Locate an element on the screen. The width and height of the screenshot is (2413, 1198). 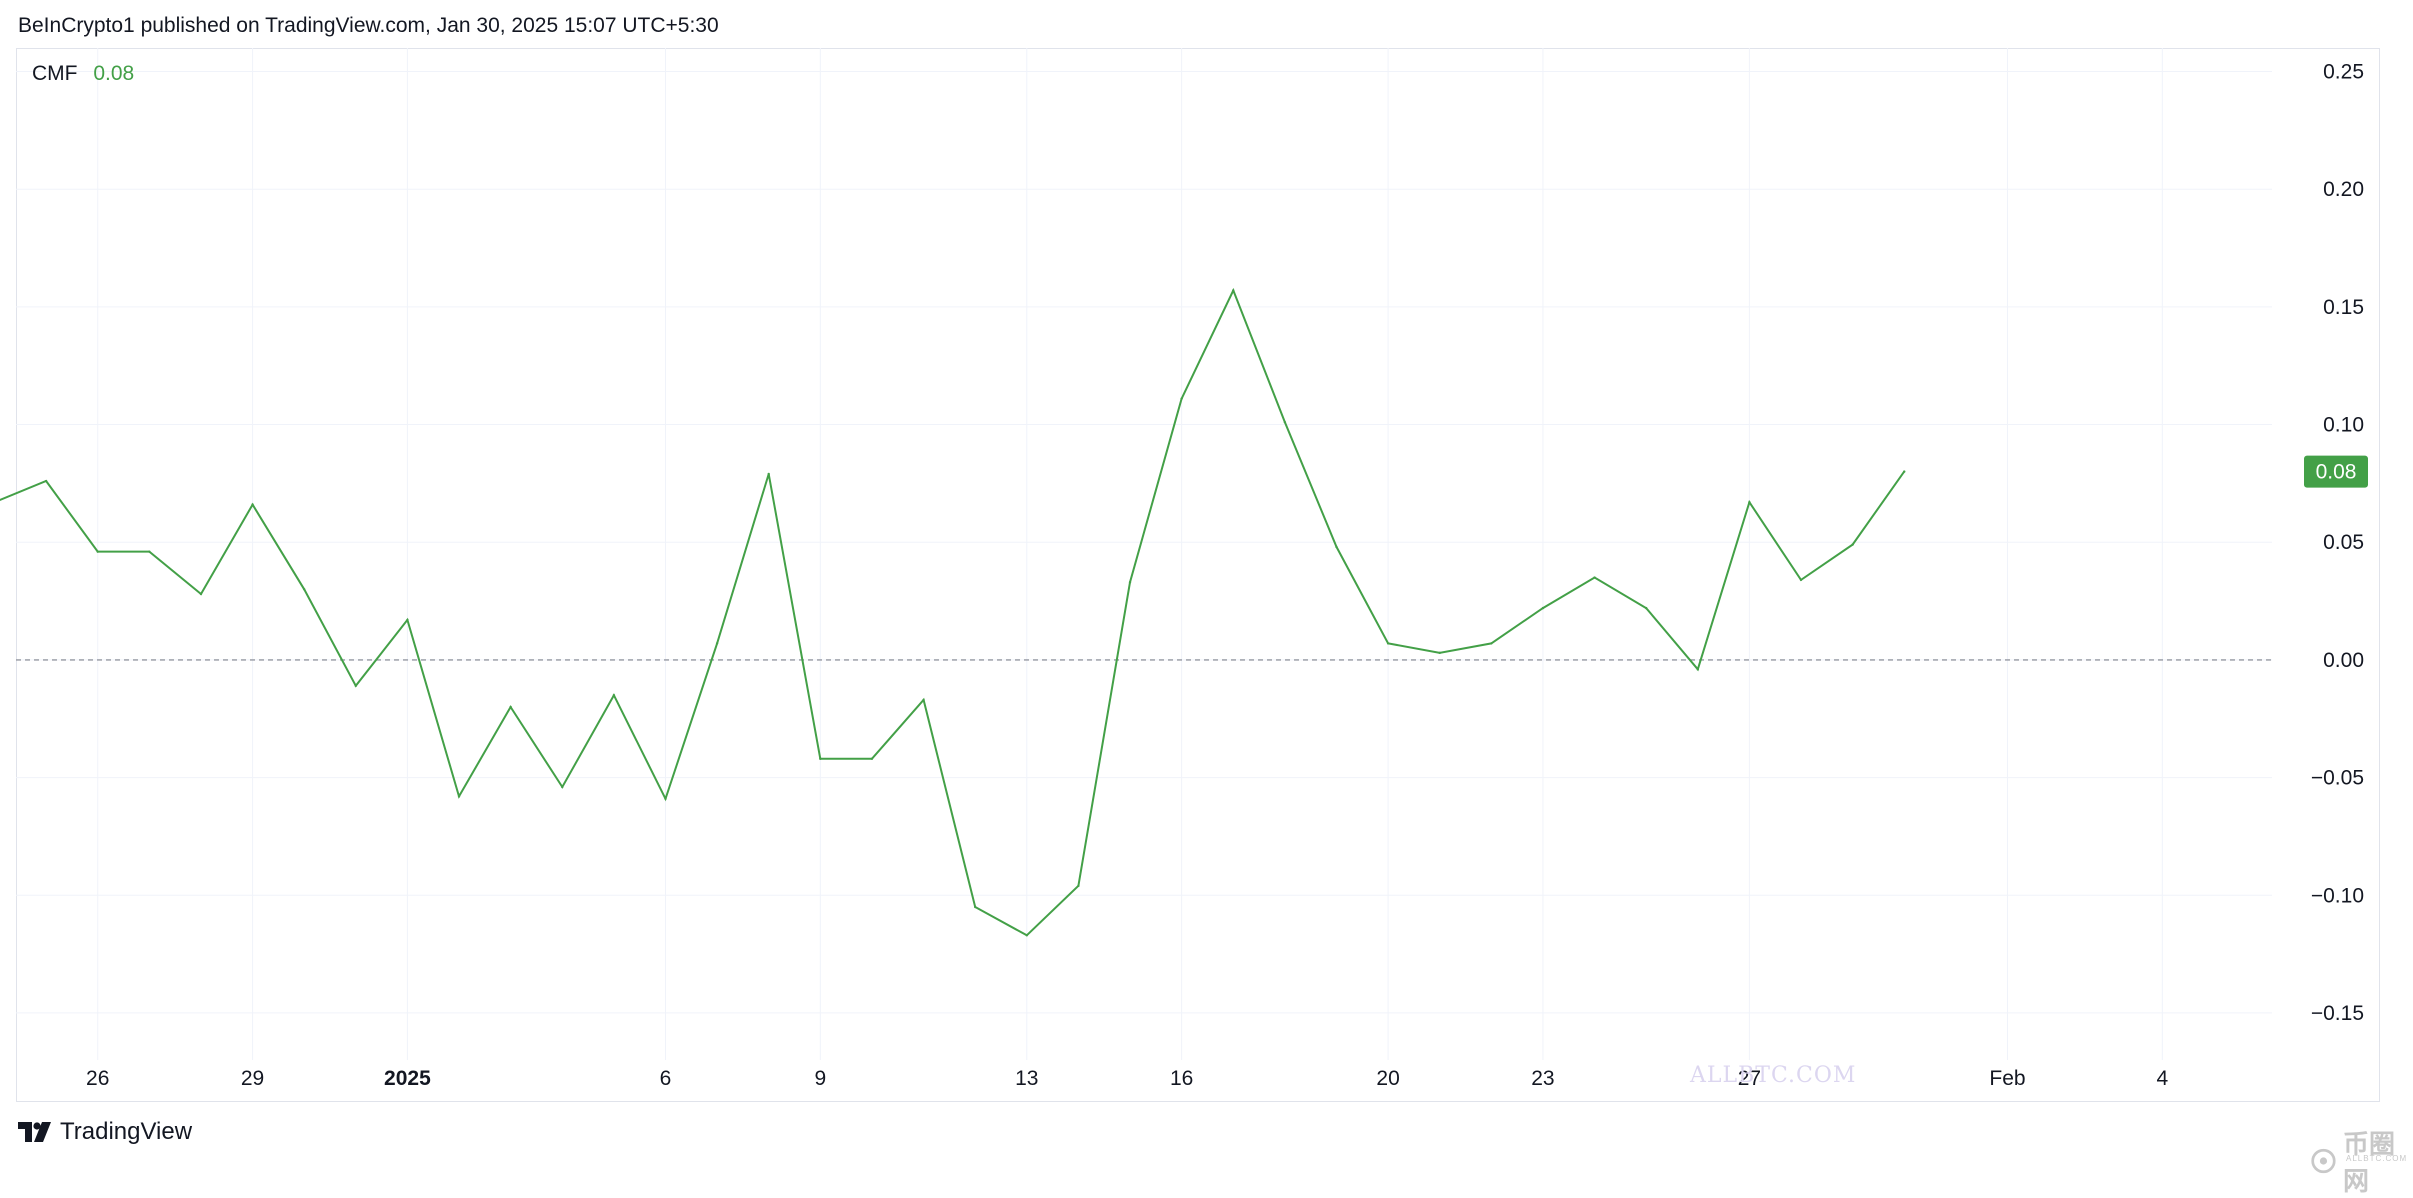
indicator-name: CMF is located at coordinates (55, 73).